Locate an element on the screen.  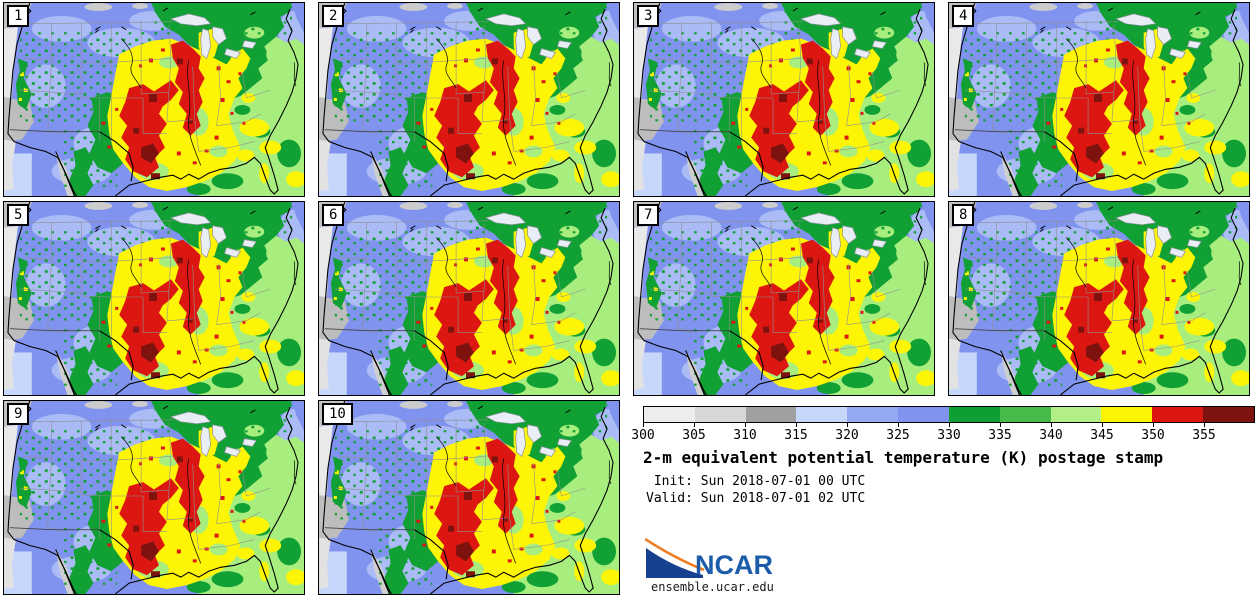
panel-number-label: 2 is located at coordinates (333, 16).